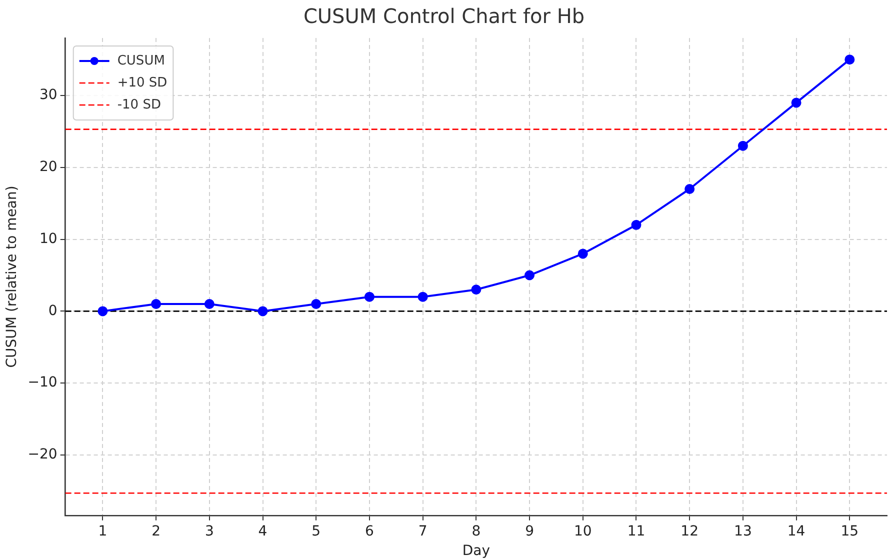 The width and height of the screenshot is (893, 560). Describe the element at coordinates (583, 531) in the screenshot. I see `x-tick-label: 10` at that location.